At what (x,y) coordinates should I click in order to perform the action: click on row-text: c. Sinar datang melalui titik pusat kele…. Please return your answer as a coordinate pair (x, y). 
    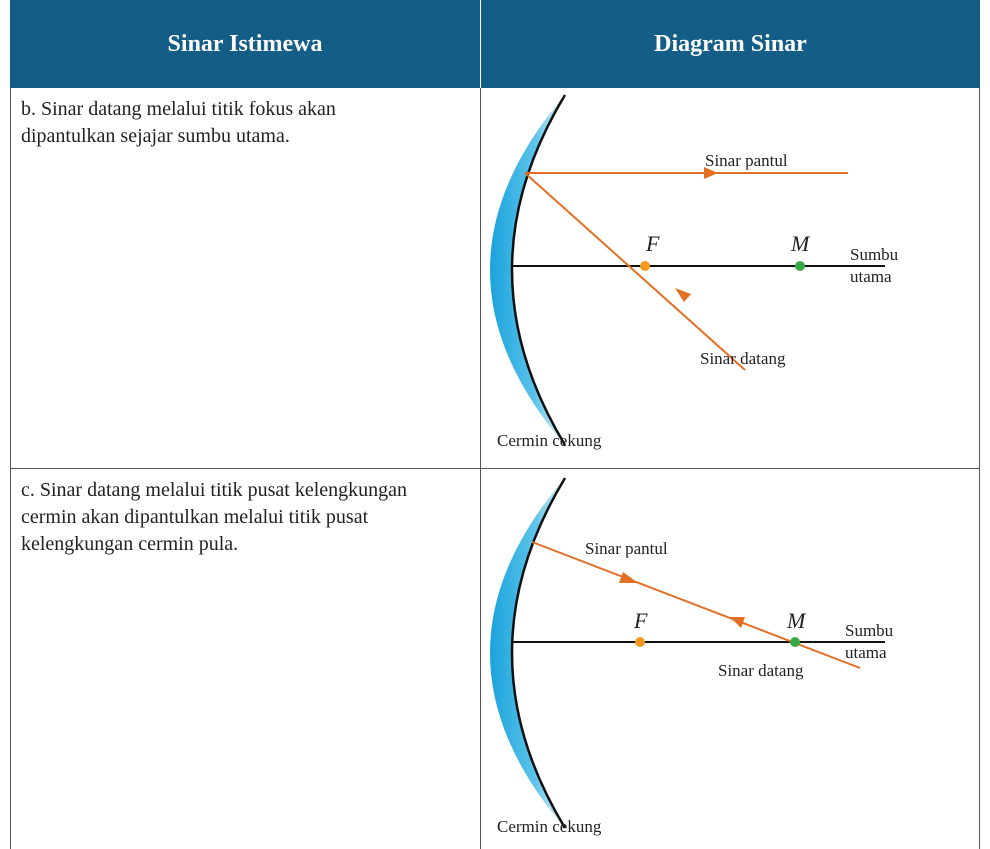
    Looking at the image, I should click on (214, 517).